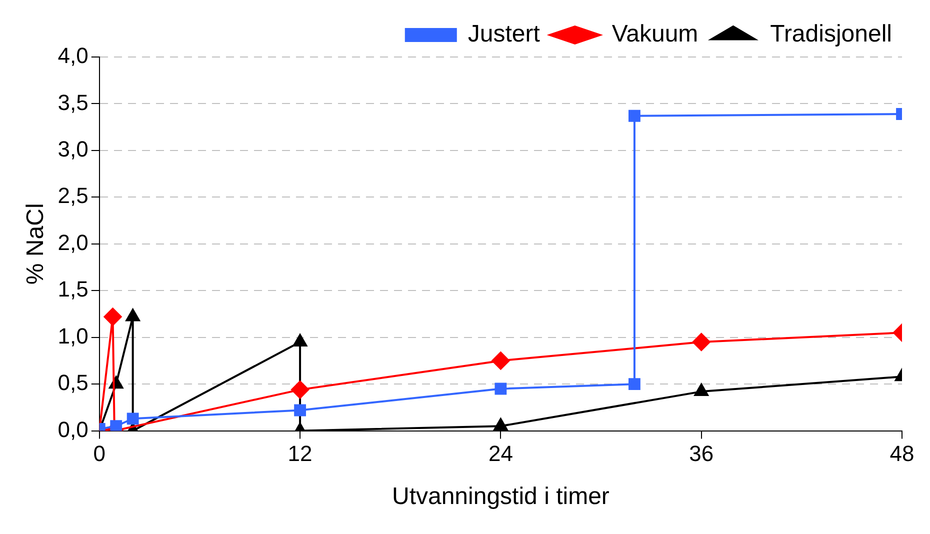 The width and height of the screenshot is (930, 534). What do you see at coordinates (73, 195) in the screenshot?
I see `y-tick-label: 2,5` at bounding box center [73, 195].